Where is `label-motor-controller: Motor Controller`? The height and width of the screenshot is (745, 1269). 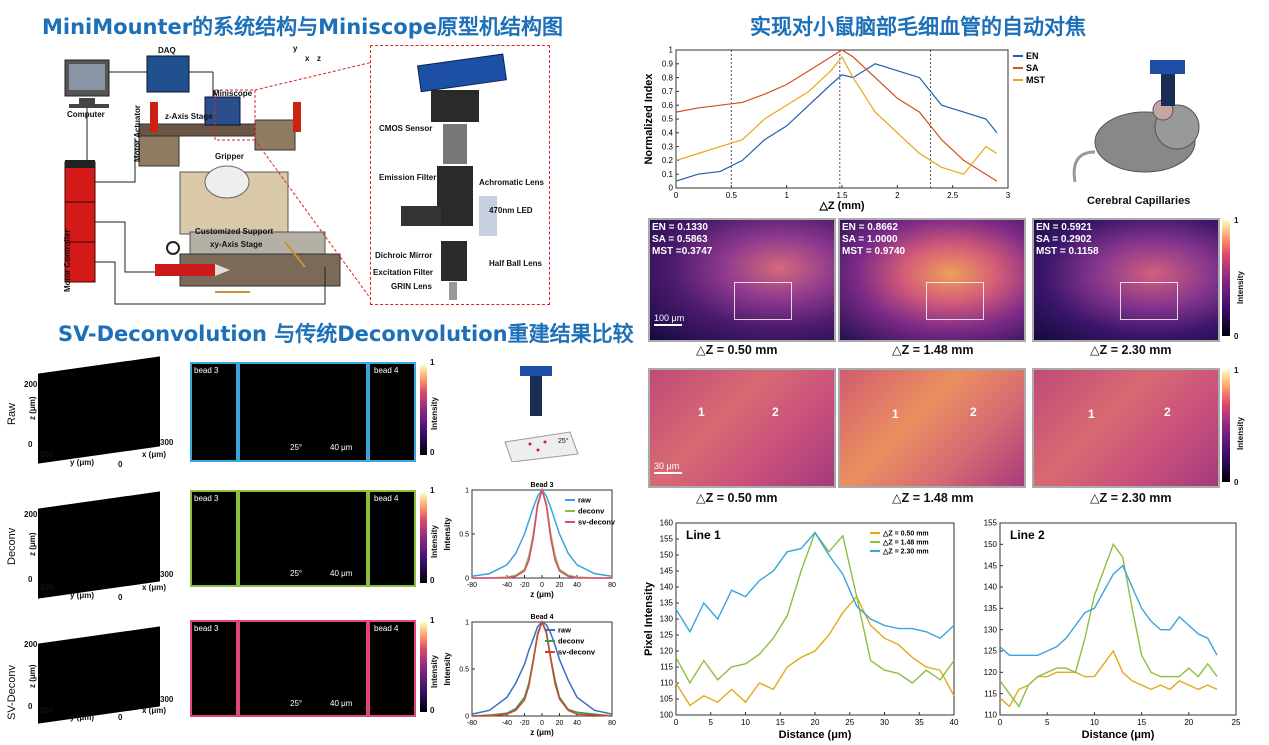
label-motor-controller: Motor Controller is located at coordinates (67, 260).